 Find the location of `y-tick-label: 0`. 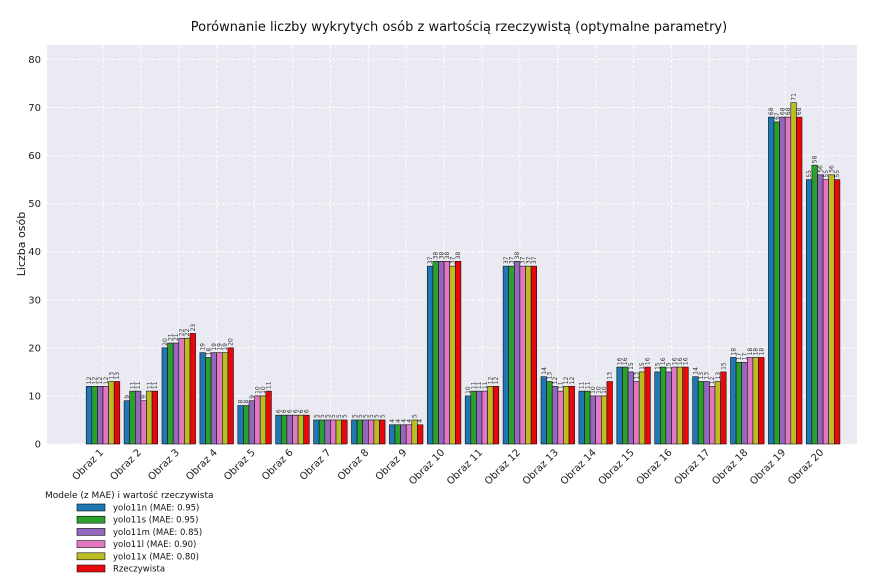

y-tick-label: 0 is located at coordinates (38, 445).